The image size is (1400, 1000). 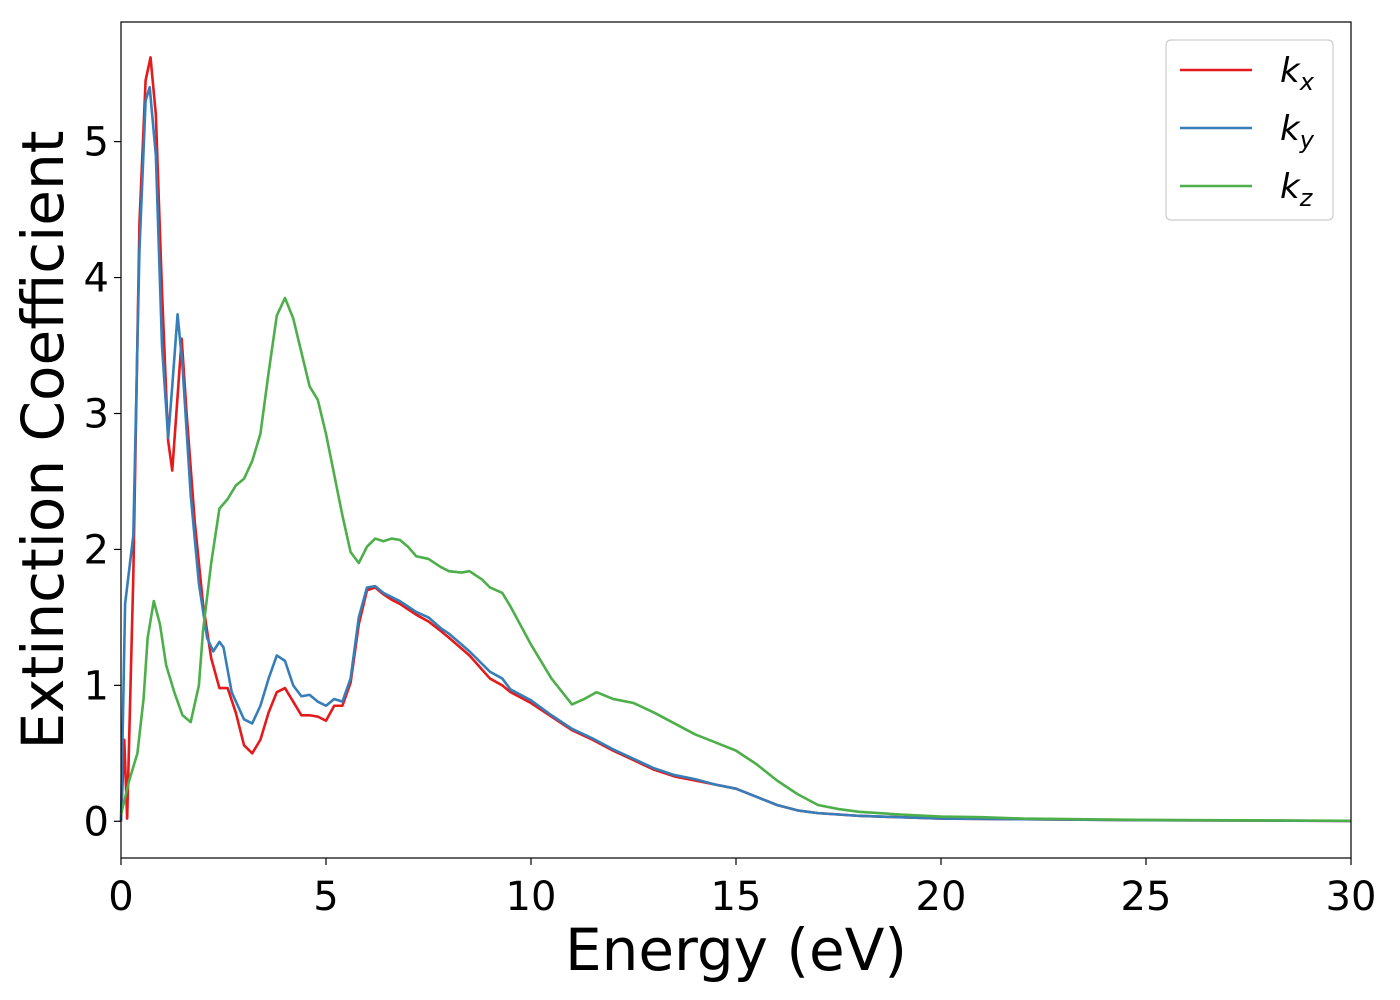 I want to click on y-axis-ticks: 0 1 2 3 4 5, so click(x=102, y=482).